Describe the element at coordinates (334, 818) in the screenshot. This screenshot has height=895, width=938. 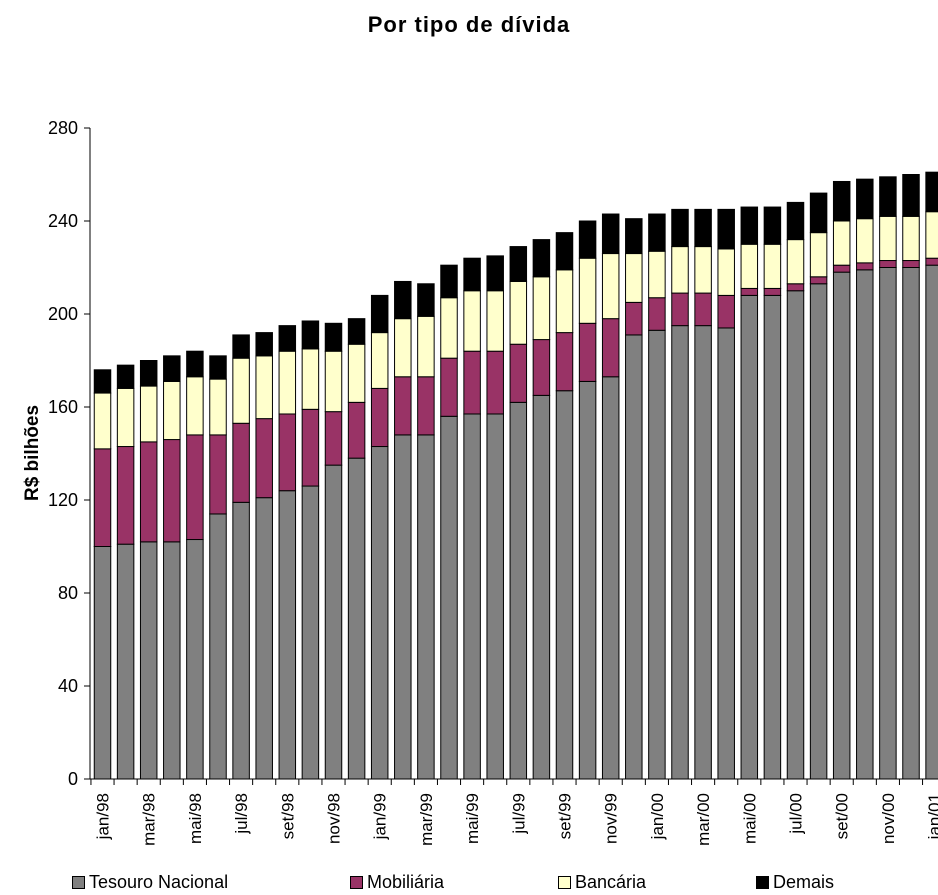
I see `x-tick-label: nov/98` at that location.